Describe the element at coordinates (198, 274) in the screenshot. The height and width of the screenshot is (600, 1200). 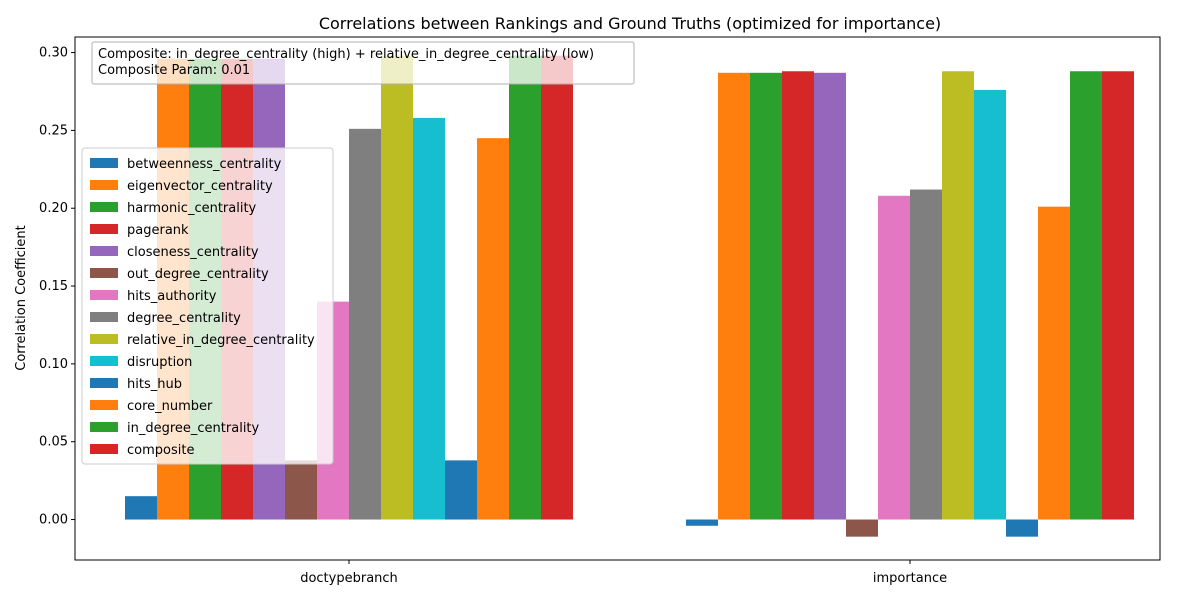
I see `legend-label-out_degree_centrality: out_degree_centrality` at that location.